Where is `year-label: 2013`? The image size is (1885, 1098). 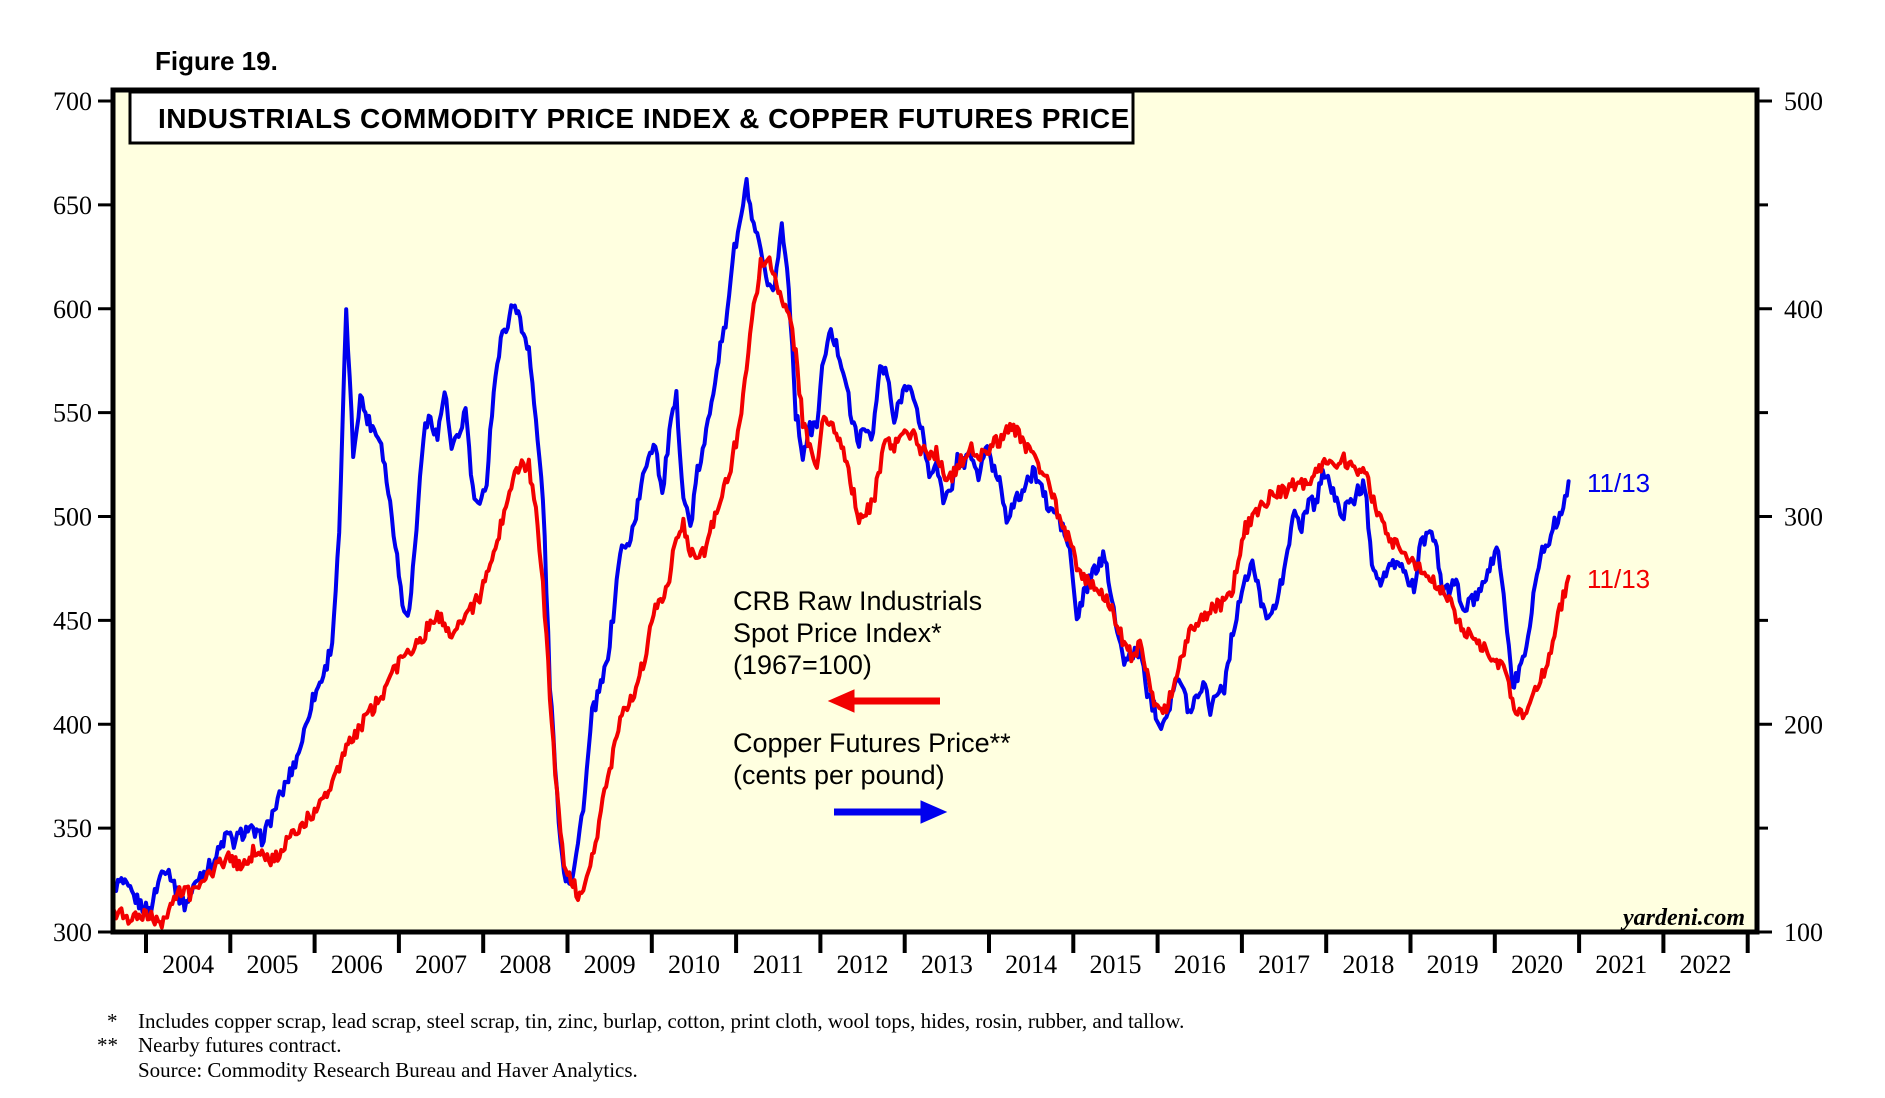
year-label: 2013 is located at coordinates (947, 964).